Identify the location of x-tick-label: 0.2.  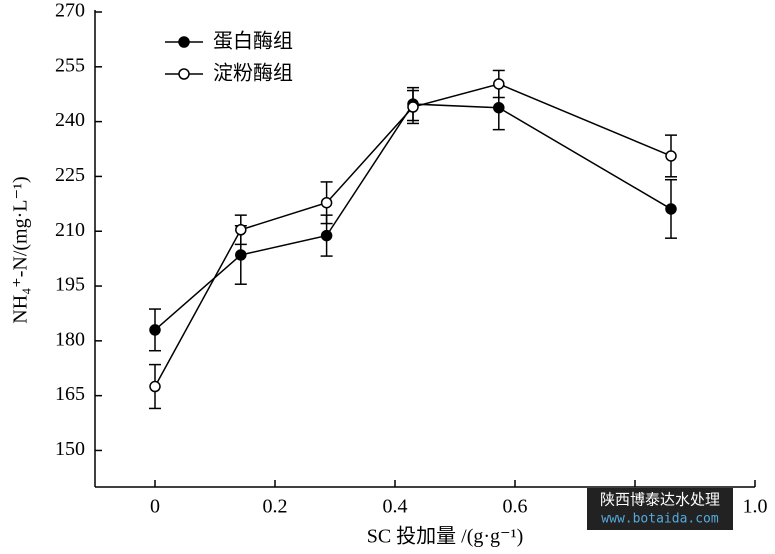
(275, 507).